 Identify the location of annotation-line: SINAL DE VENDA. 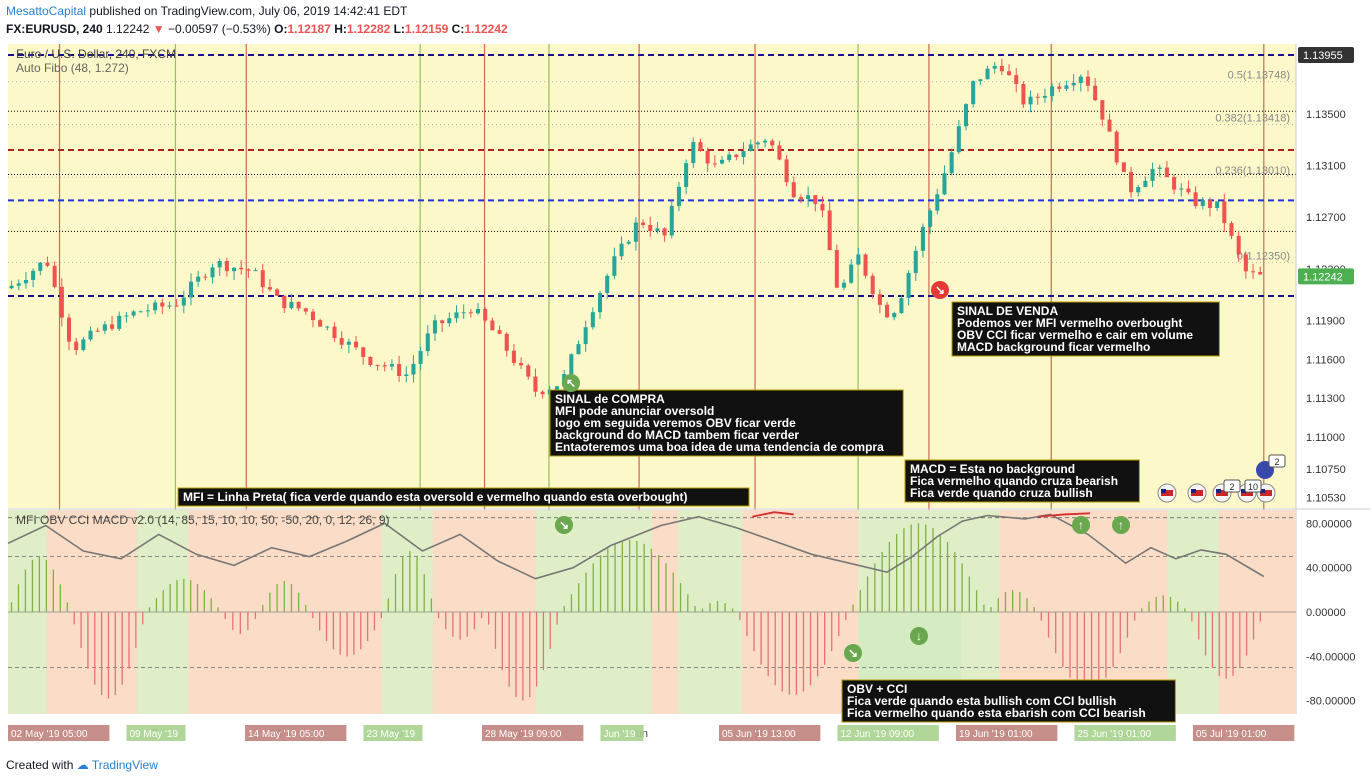
(1007, 311).